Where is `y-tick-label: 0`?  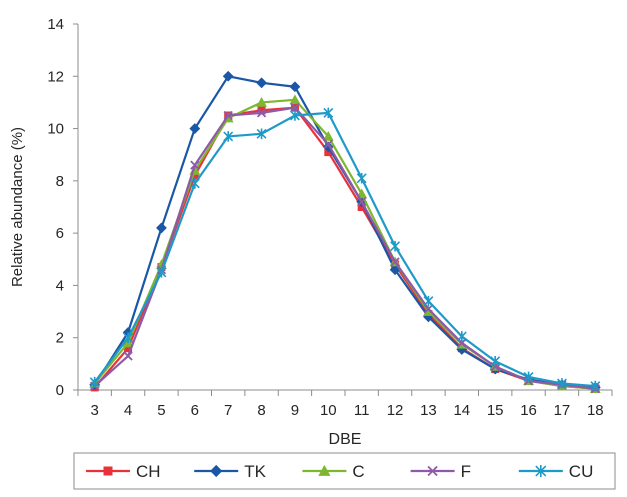
y-tick-label: 0 is located at coordinates (60, 390).